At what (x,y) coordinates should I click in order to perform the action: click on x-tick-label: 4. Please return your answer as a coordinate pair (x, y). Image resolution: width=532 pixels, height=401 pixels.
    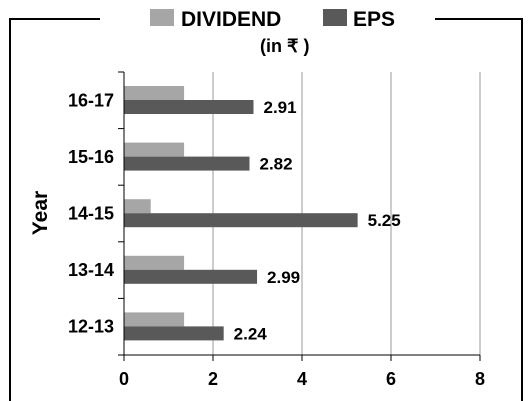
    Looking at the image, I should click on (302, 379).